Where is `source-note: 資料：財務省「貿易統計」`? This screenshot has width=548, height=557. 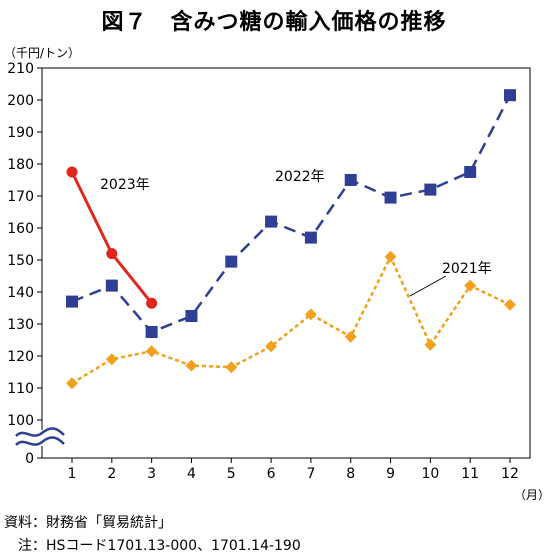
source-note: 資料：財務省「貿易統計」 is located at coordinates (88, 523).